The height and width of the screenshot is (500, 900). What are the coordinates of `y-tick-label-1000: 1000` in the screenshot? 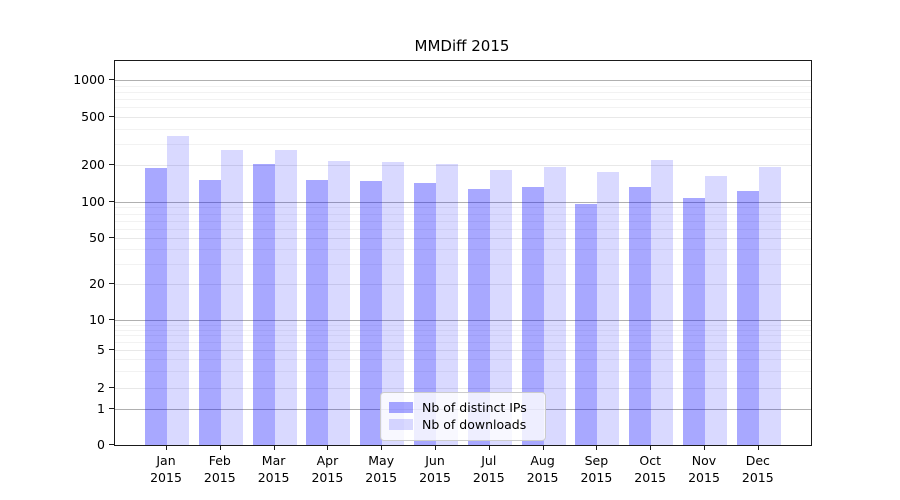 It's located at (89, 79).